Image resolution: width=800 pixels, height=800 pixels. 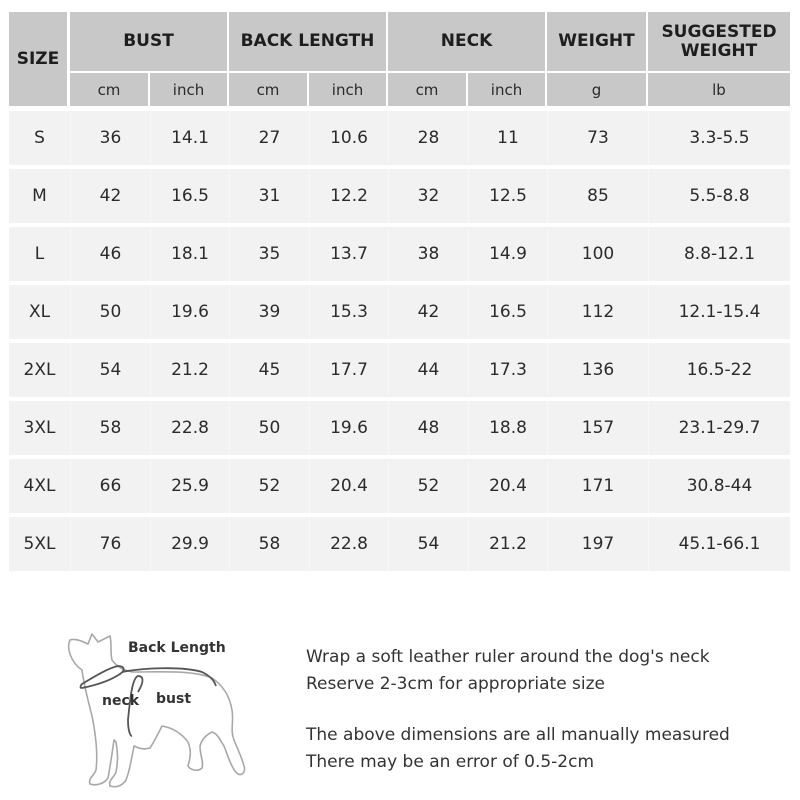 What do you see at coordinates (189, 428) in the screenshot?
I see `cell-bust-inch: 22.8` at bounding box center [189, 428].